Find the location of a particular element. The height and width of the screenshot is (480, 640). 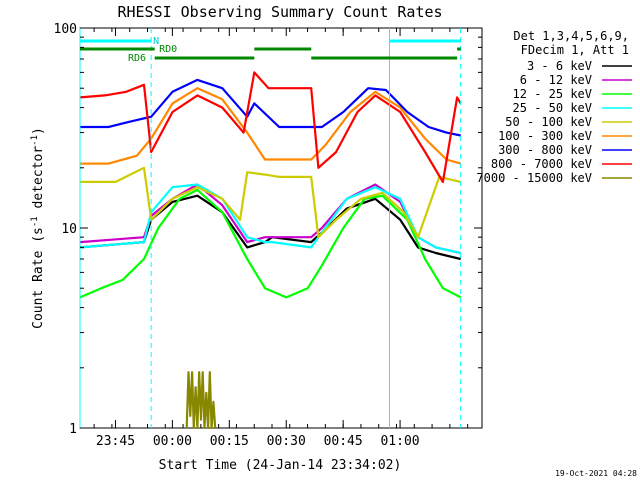

y-label-part-1: Count Rate (s is located at coordinates (38, 278).